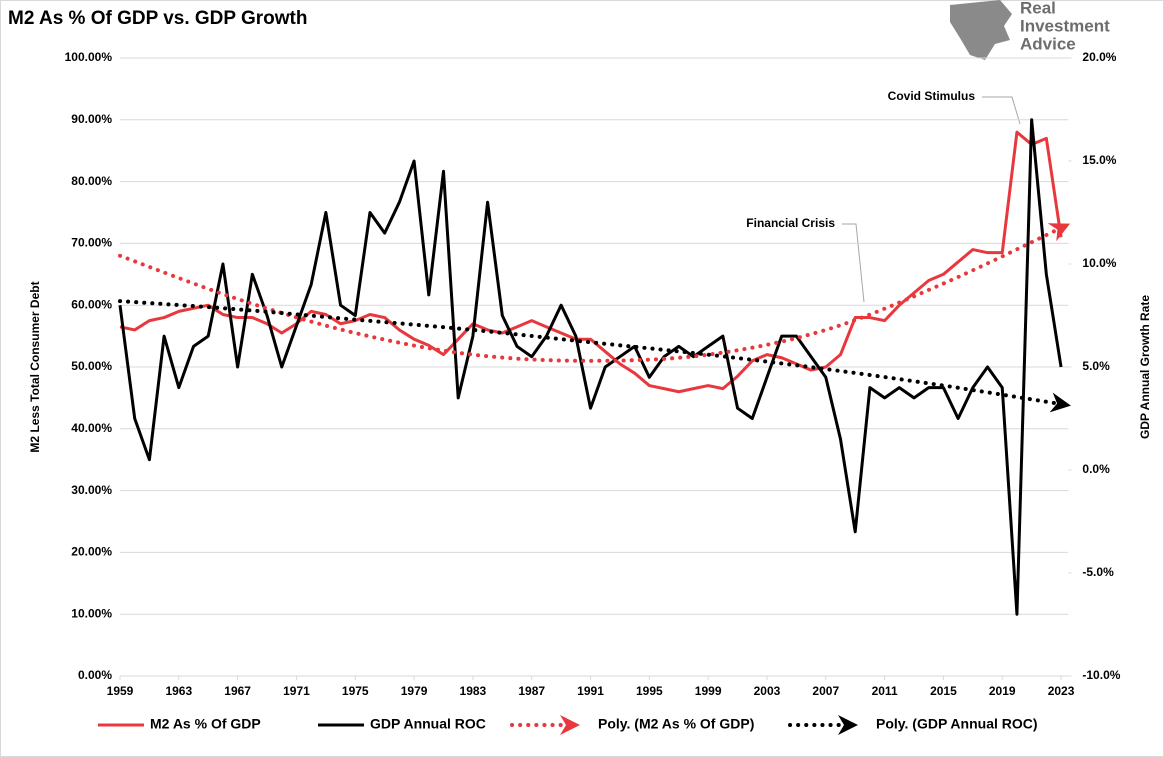  I want to click on y2-tick-label: 10.0%, so click(1099, 263).